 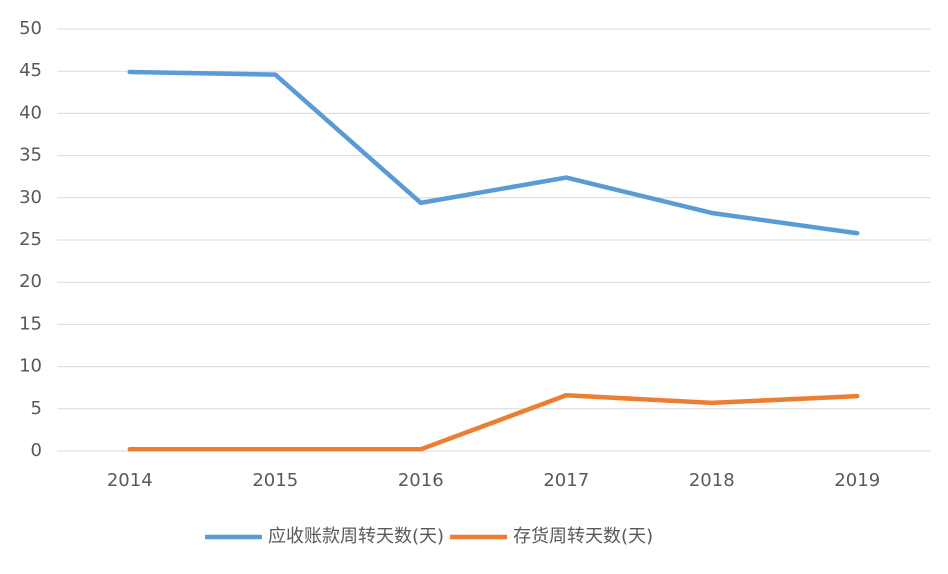 I want to click on y-tick-label: 15, so click(x=30, y=323).